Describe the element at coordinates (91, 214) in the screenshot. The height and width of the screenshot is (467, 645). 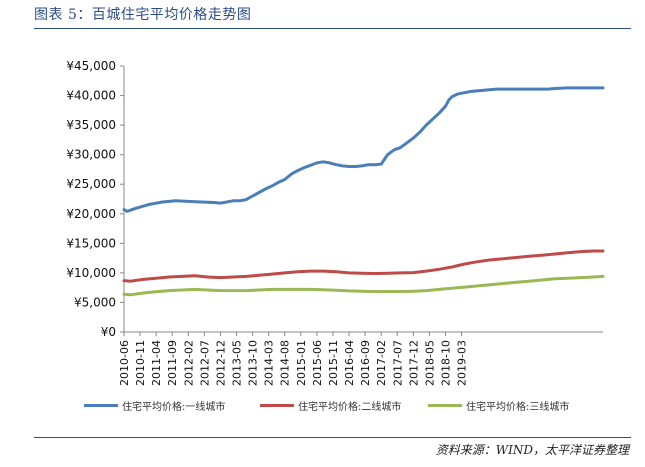
I see `y-tick-label-4: ¥20,000` at that location.